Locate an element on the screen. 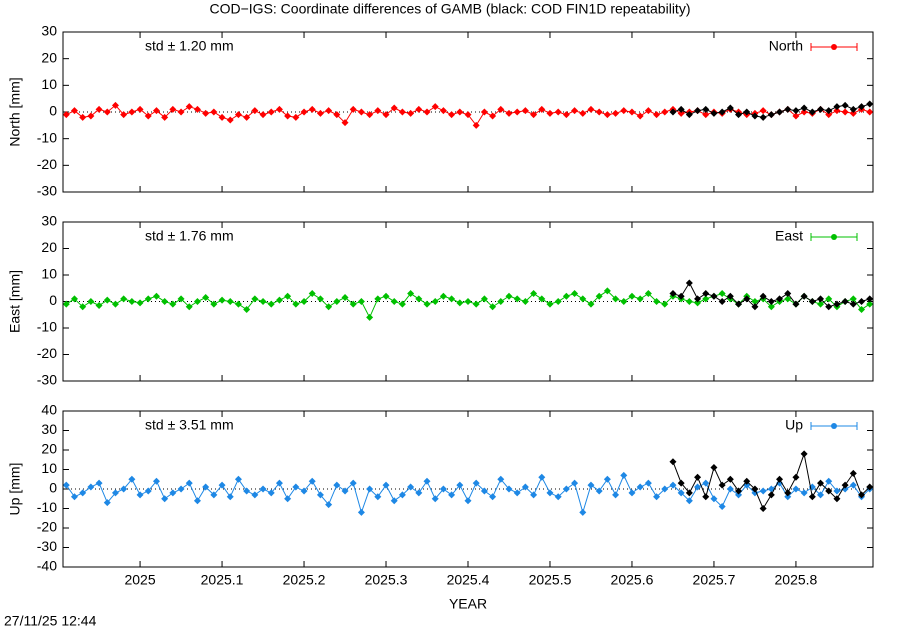 Image resolution: width=900 pixels, height=630 pixels. legend-label: East is located at coordinates (789, 236).